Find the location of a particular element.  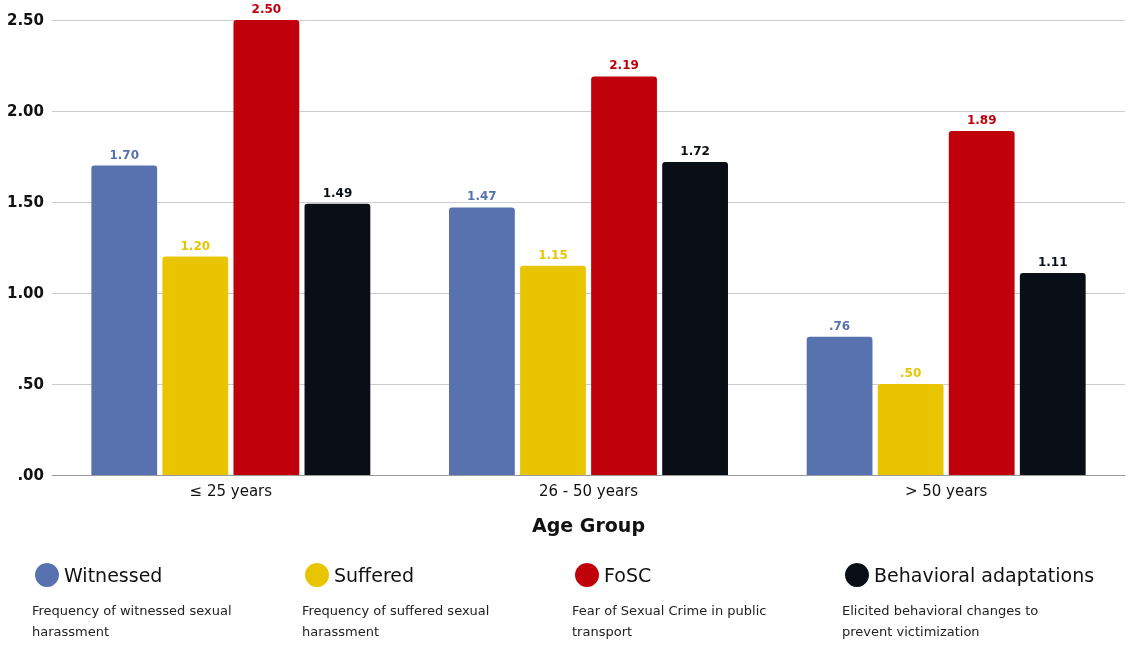

y-tick-label: 2.00 is located at coordinates (25, 111).